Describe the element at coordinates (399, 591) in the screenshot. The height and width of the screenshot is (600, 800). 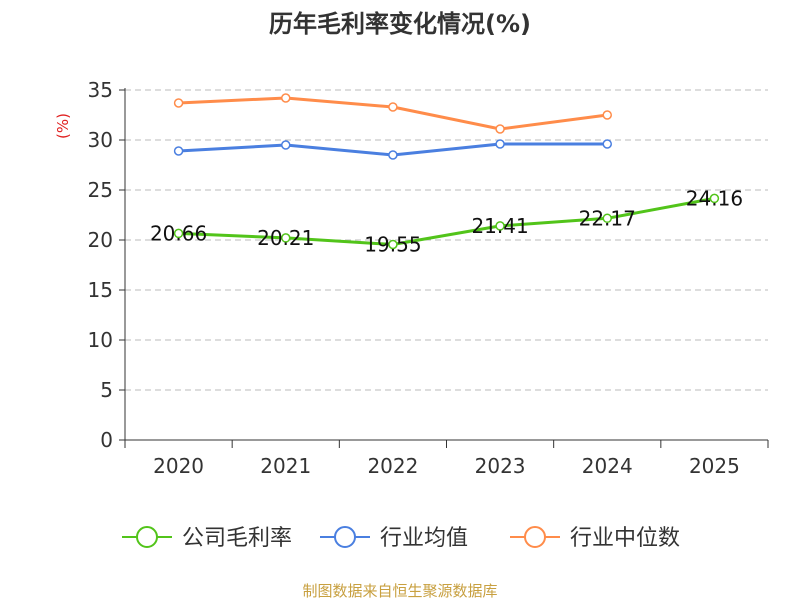
I see `source-note: 制图数据来自恒生聚源数据库` at that location.